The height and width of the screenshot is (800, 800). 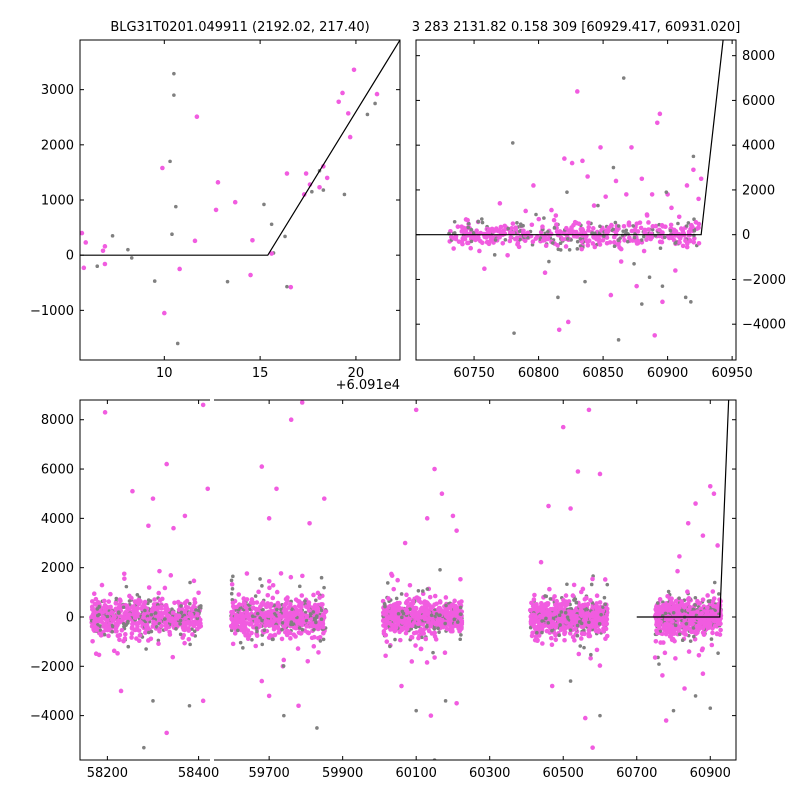 What do you see at coordinates (636, 773) in the screenshot?
I see `x-tick-label: 60700` at bounding box center [636, 773].